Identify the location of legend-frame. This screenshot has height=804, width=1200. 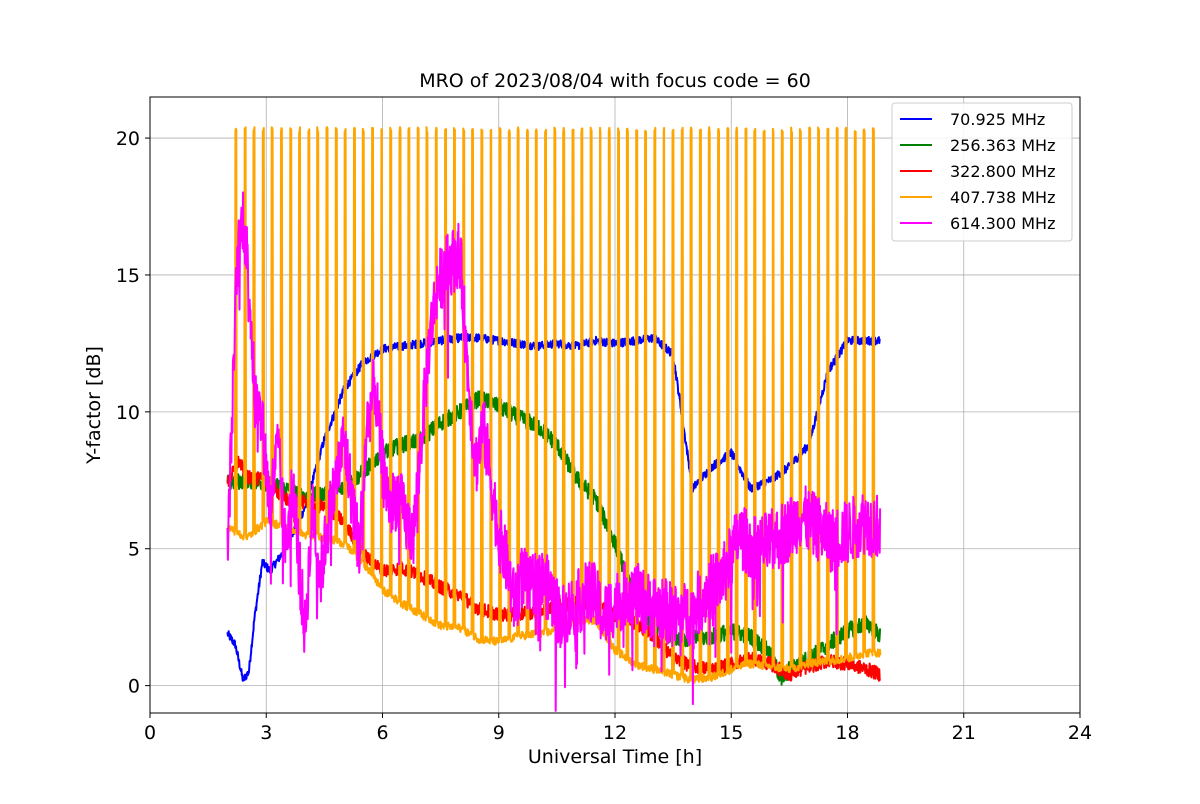
(982, 172).